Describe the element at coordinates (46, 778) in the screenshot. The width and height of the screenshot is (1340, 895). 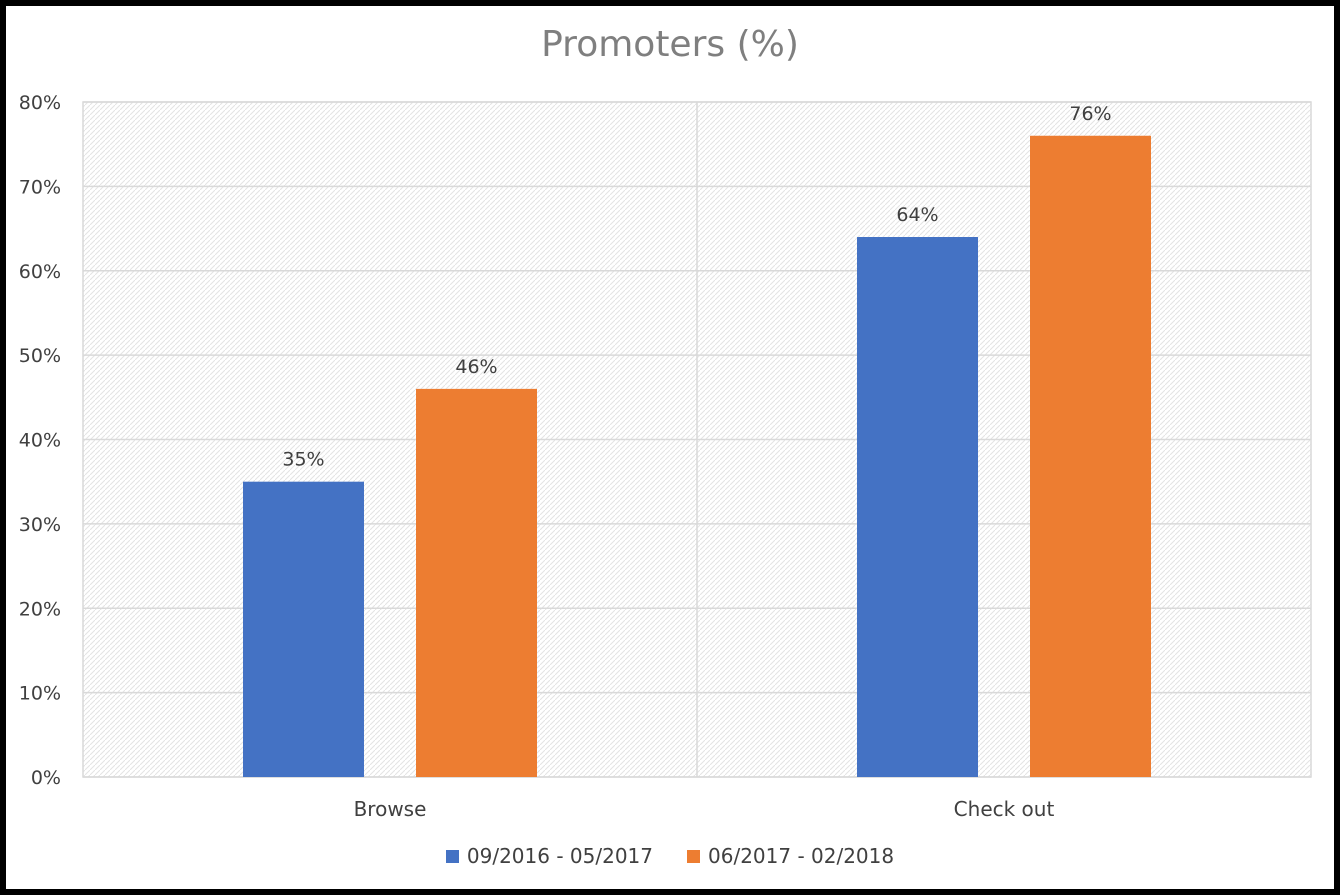
I see `y-tick-label: 0%` at that location.